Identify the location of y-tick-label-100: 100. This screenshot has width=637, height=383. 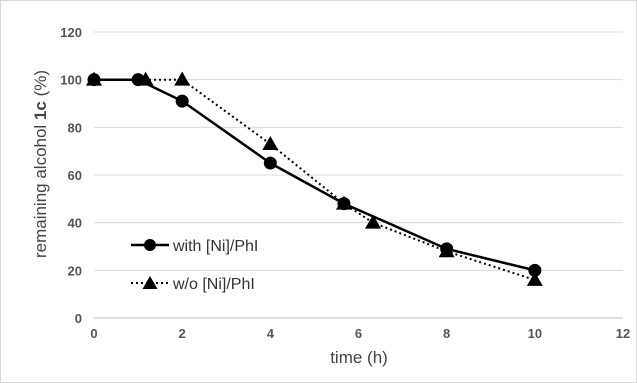
(71, 80).